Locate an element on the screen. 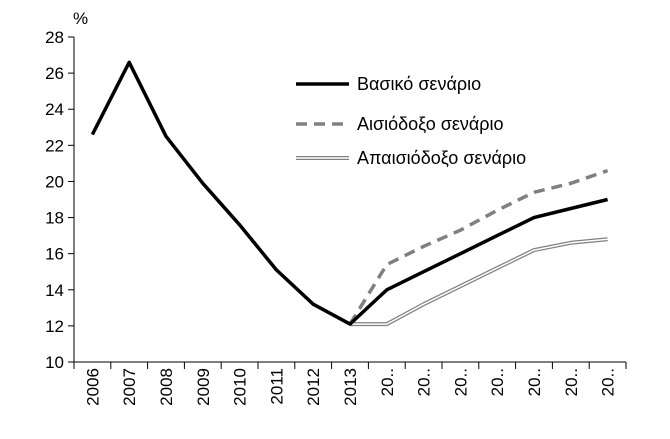 The width and height of the screenshot is (670, 439). y-tick-label: 16 is located at coordinates (54, 254).